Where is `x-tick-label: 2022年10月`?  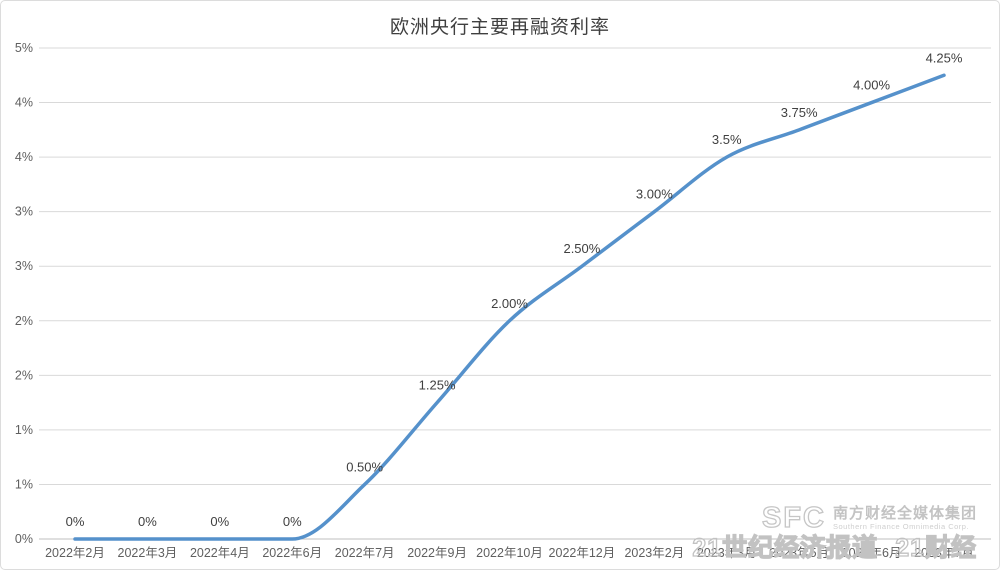
x-tick-label: 2022年10月 is located at coordinates (509, 553).